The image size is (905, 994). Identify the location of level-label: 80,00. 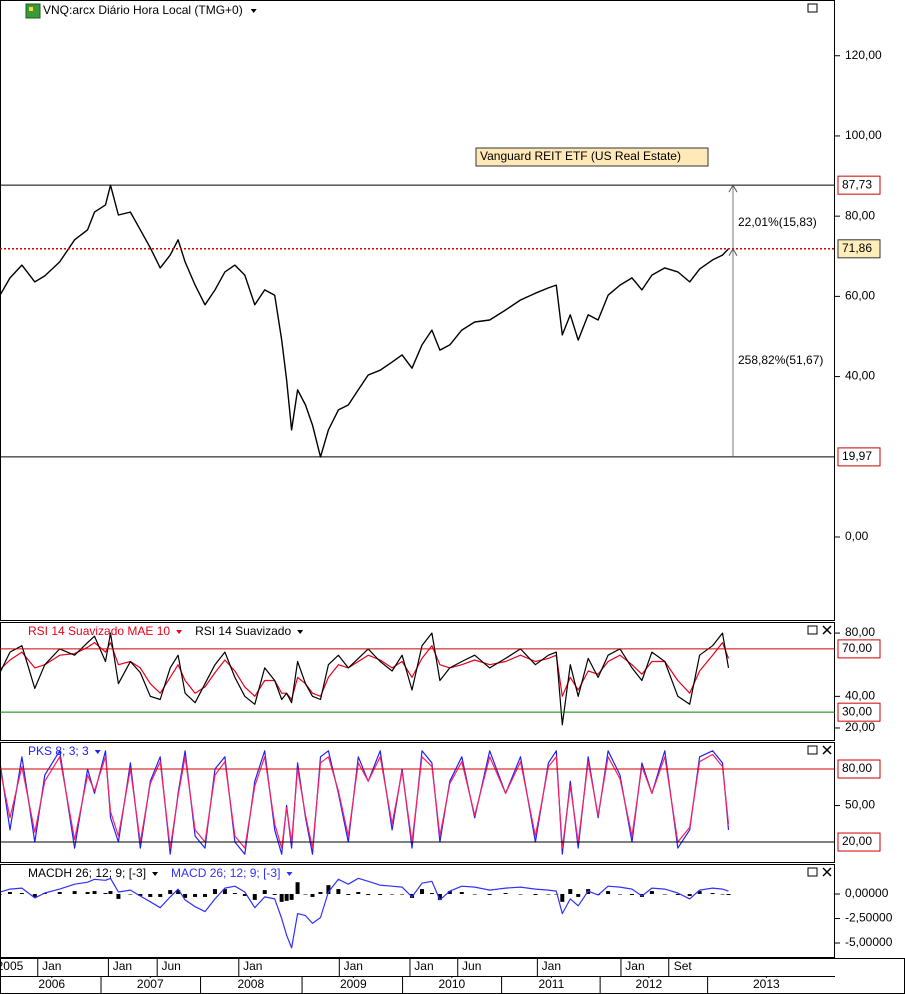
(857, 768).